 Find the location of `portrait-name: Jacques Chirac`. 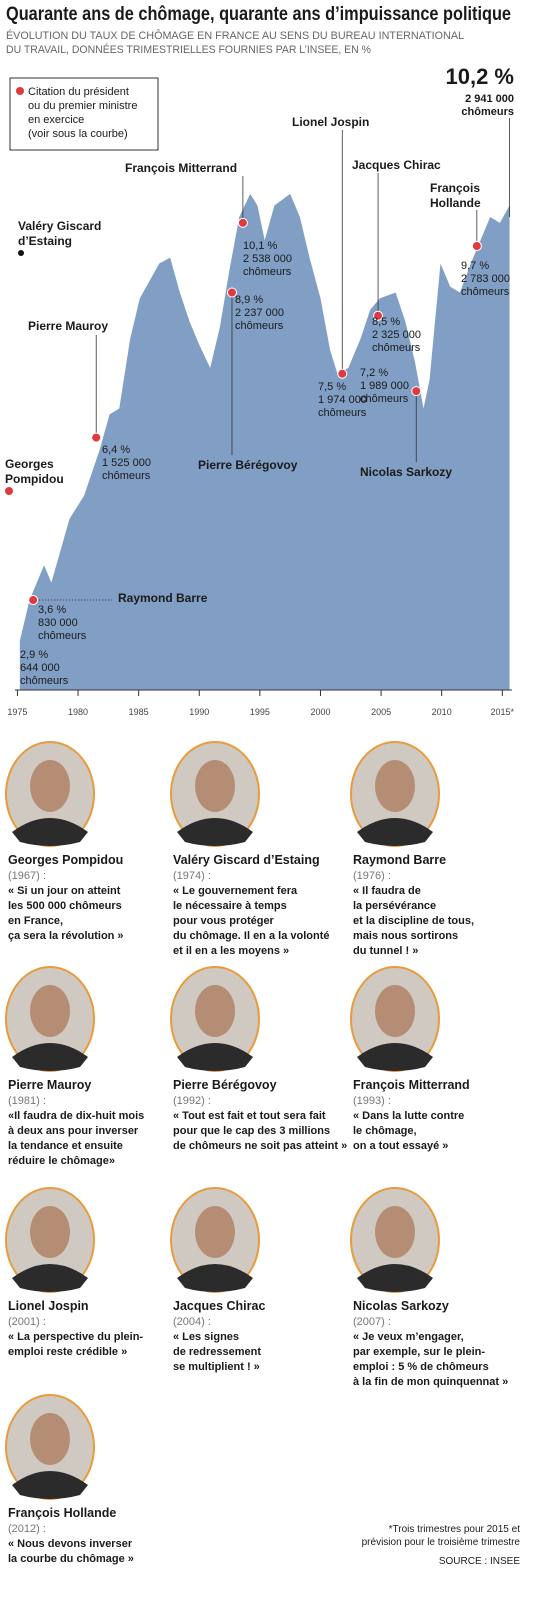

portrait-name: Jacques Chirac is located at coordinates (219, 1306).